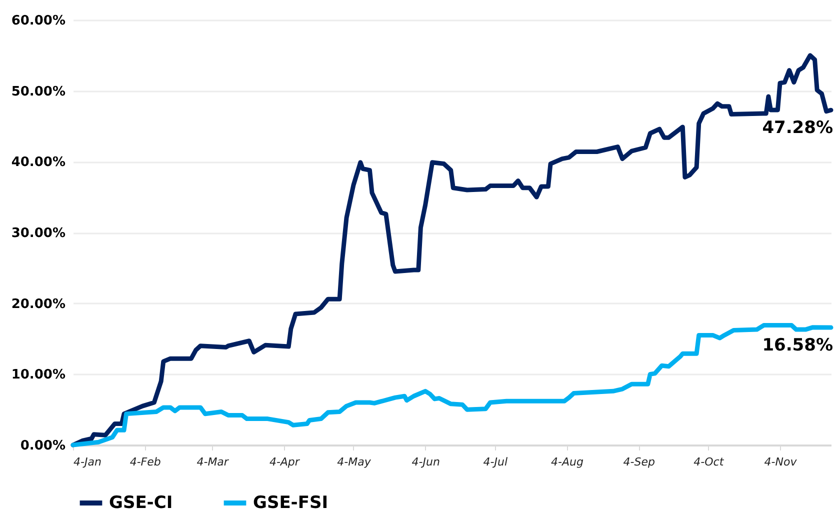  I want to click on annotation: 16.58%, so click(797, 346).